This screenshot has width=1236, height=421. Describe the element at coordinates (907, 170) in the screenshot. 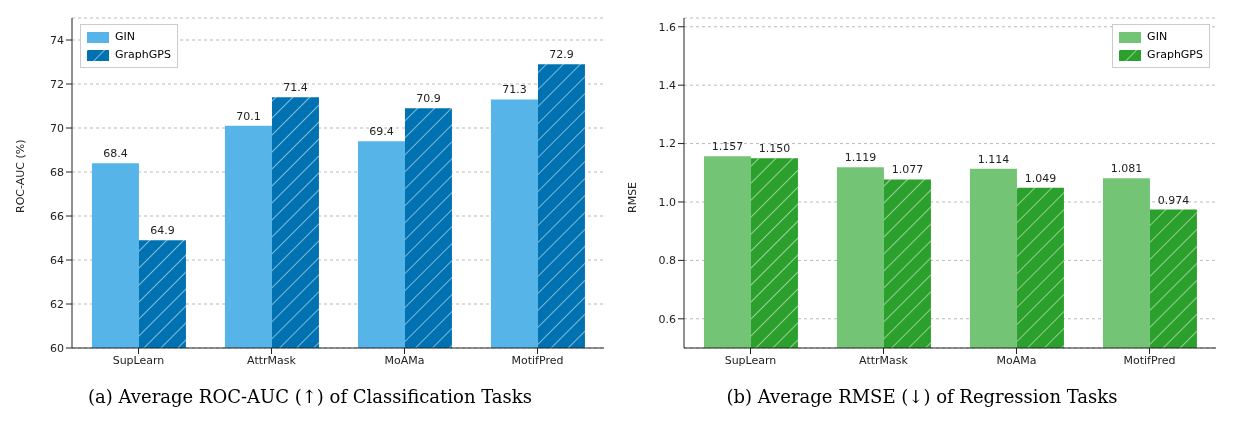

I see `data-label: 1.077` at that location.